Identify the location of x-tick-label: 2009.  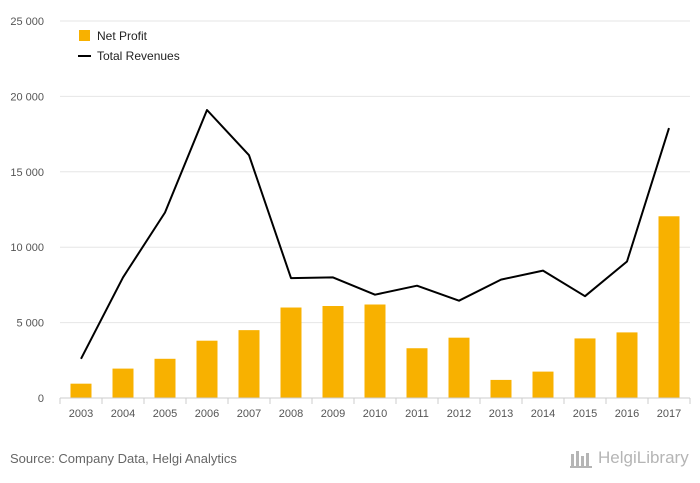
(333, 414).